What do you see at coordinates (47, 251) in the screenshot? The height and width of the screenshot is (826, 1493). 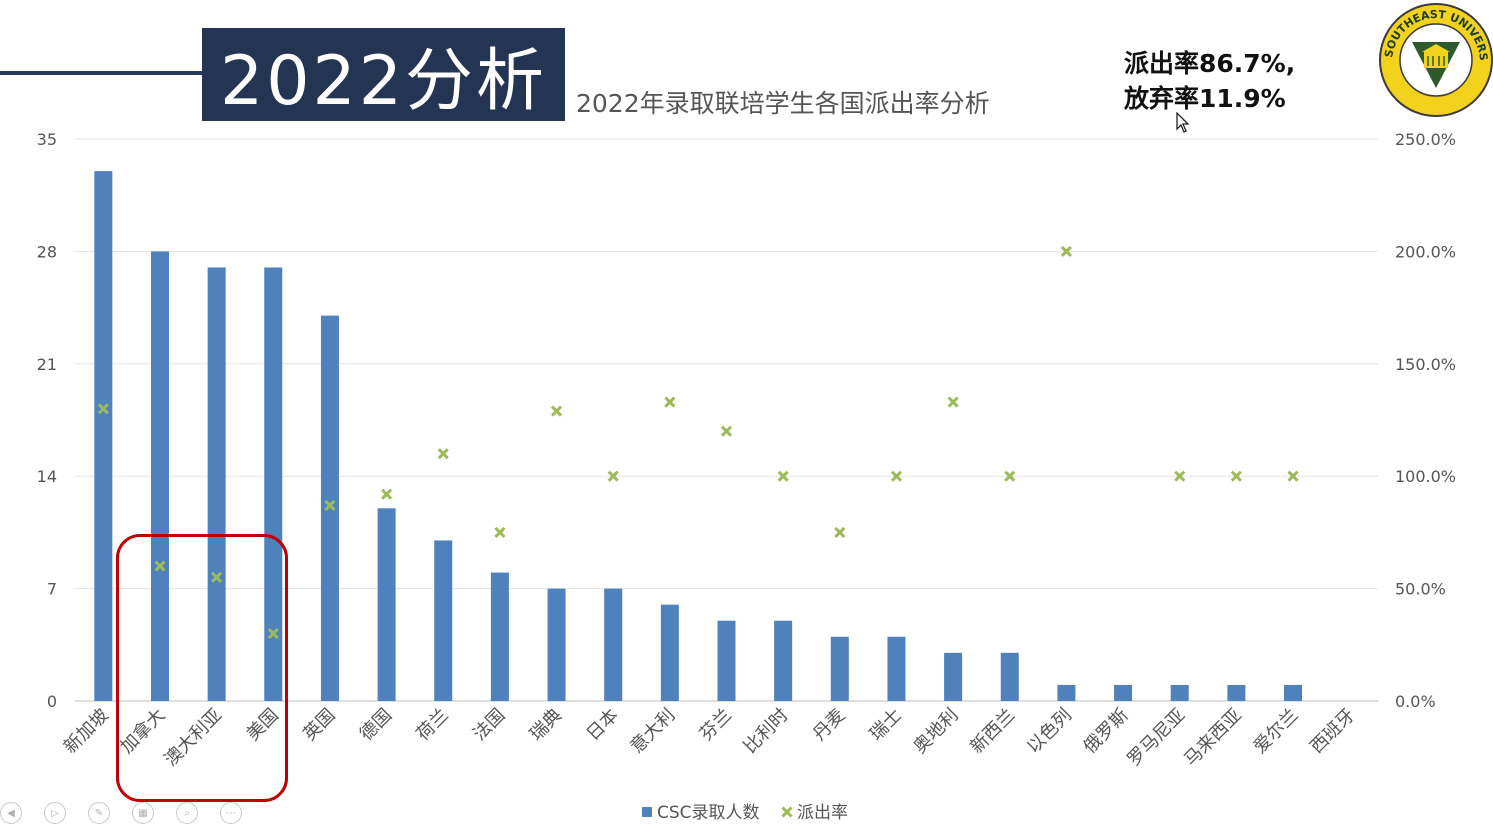 I see `y-left-tick-label: 28` at bounding box center [47, 251].